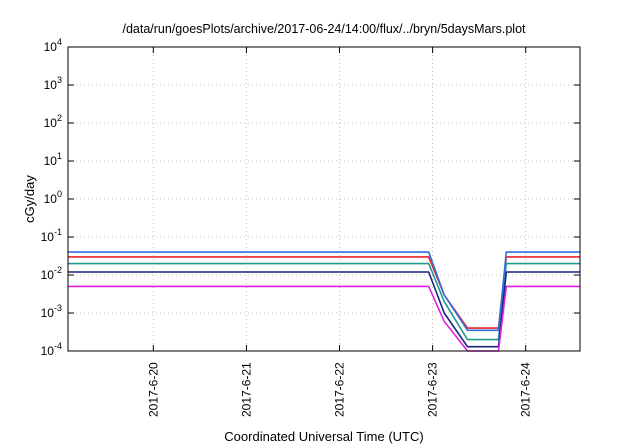 This screenshot has width=640, height=448. Describe the element at coordinates (53, 121) in the screenshot. I see `y-tick-label: 10²` at that location.